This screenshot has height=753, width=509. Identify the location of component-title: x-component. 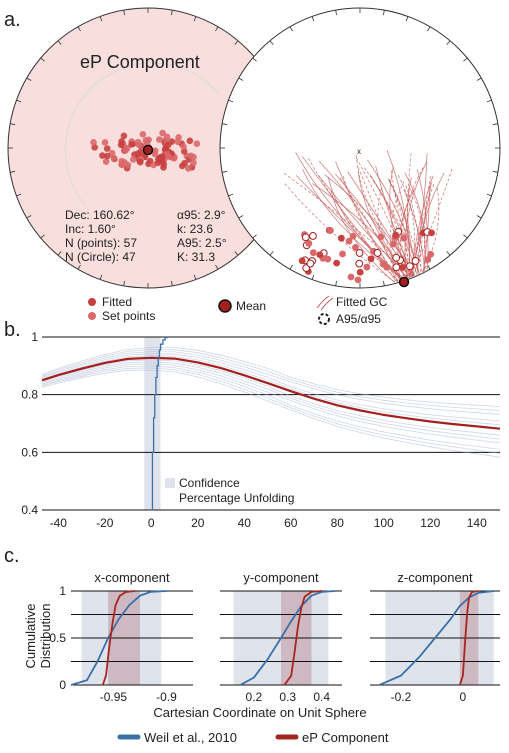
(132, 577).